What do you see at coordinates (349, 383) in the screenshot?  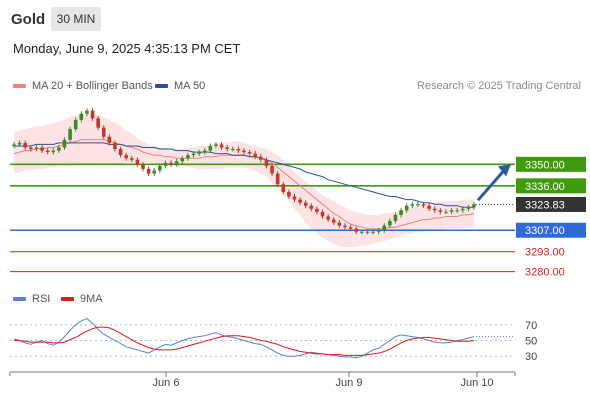 I see `x-label-Jun 9: Jun 9` at bounding box center [349, 383].